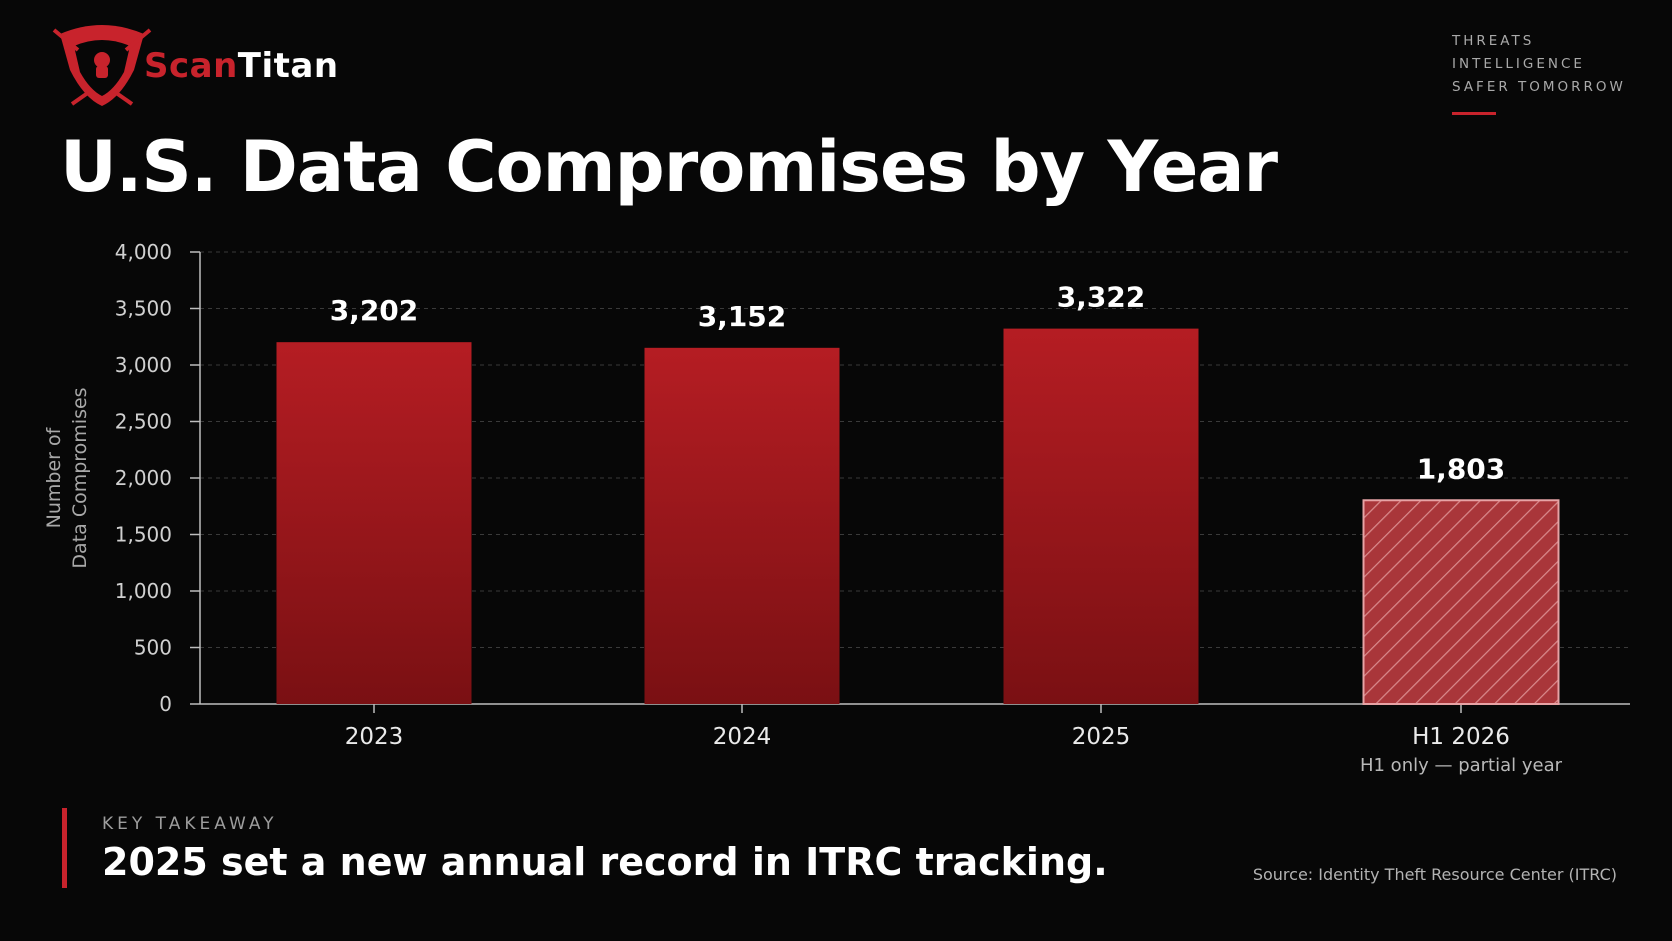  What do you see at coordinates (143, 478) in the screenshot?
I see `y-tick-label: 2,000` at bounding box center [143, 478].